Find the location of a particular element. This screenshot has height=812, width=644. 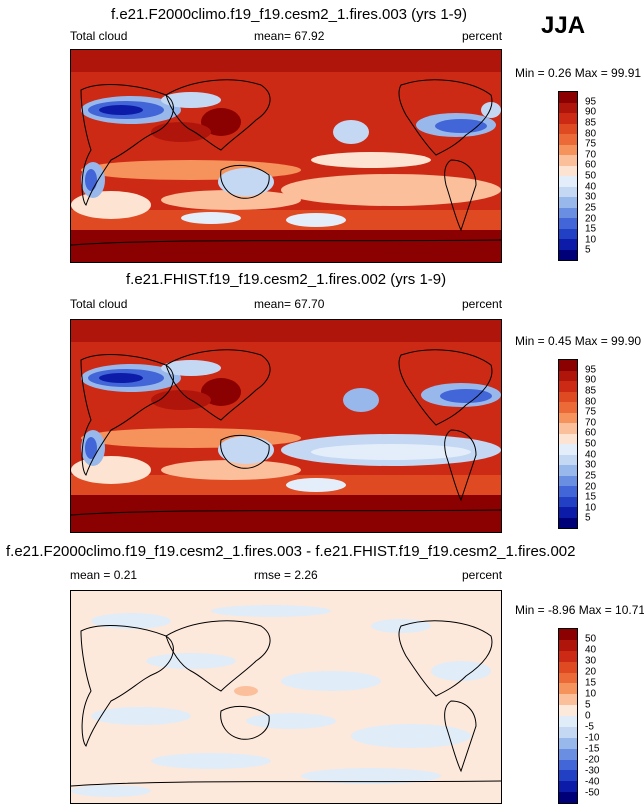

panel3-colorbar is located at coordinates (568, 716).